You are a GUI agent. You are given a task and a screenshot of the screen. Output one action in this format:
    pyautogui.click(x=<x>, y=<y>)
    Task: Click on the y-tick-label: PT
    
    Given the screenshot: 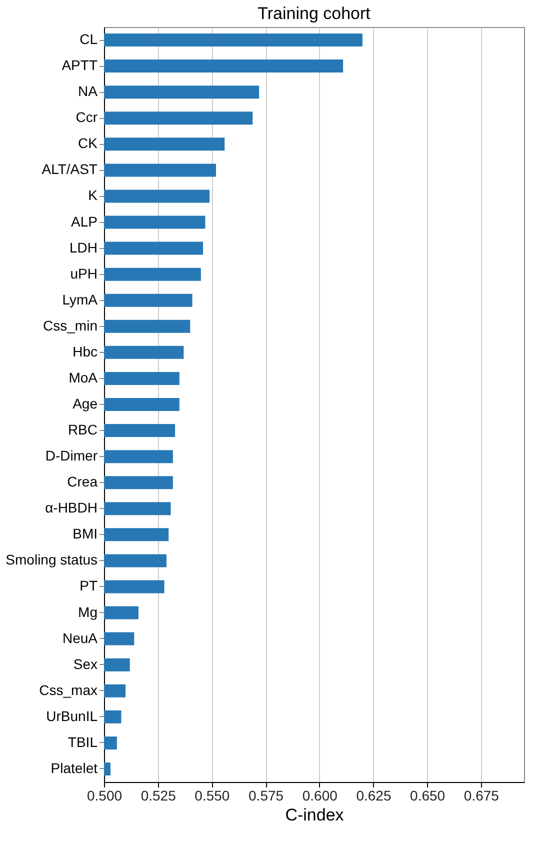 What is the action you would take?
    pyautogui.click(x=89, y=586)
    